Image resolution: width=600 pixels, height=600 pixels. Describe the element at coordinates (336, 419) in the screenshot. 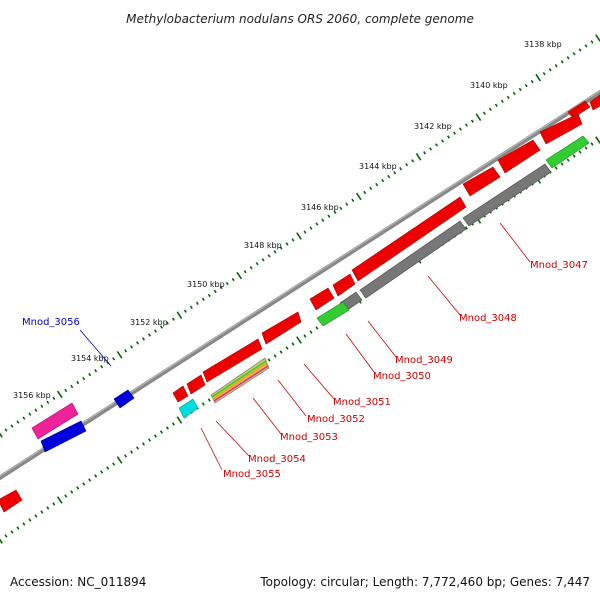

I see `gene-label-mnod-3052: Mnod_3052` at that location.